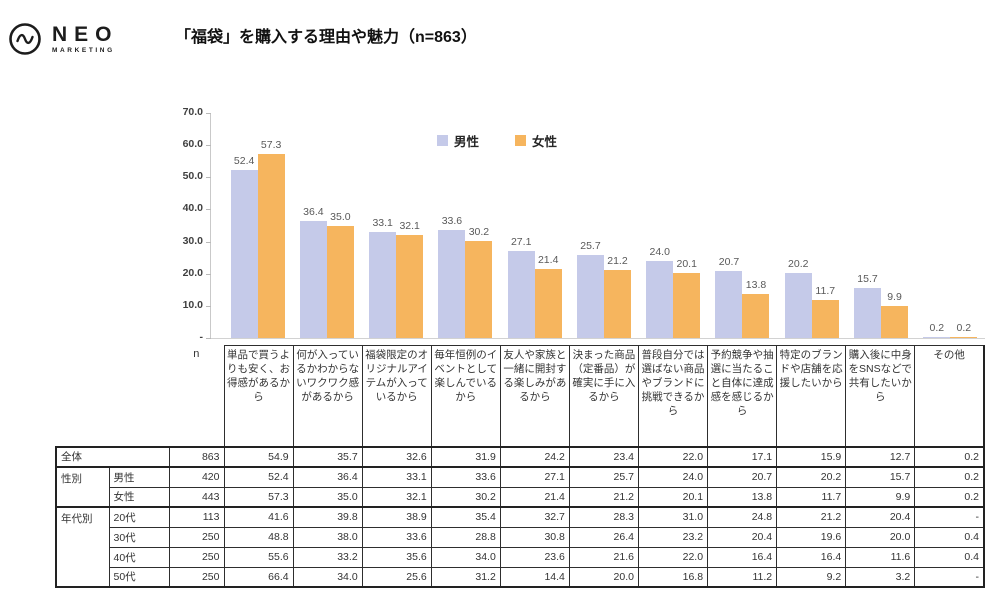 This screenshot has height=595, width=1000. What do you see at coordinates (258, 497) in the screenshot?
I see `value-cell: 57.3` at bounding box center [258, 497].